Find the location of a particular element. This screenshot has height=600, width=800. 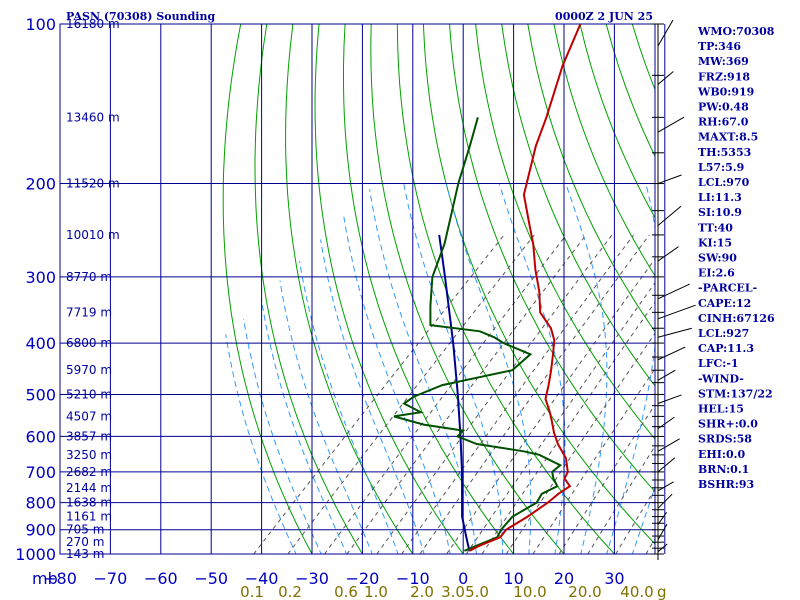

index-label: L57:5.9 is located at coordinates (721, 167).